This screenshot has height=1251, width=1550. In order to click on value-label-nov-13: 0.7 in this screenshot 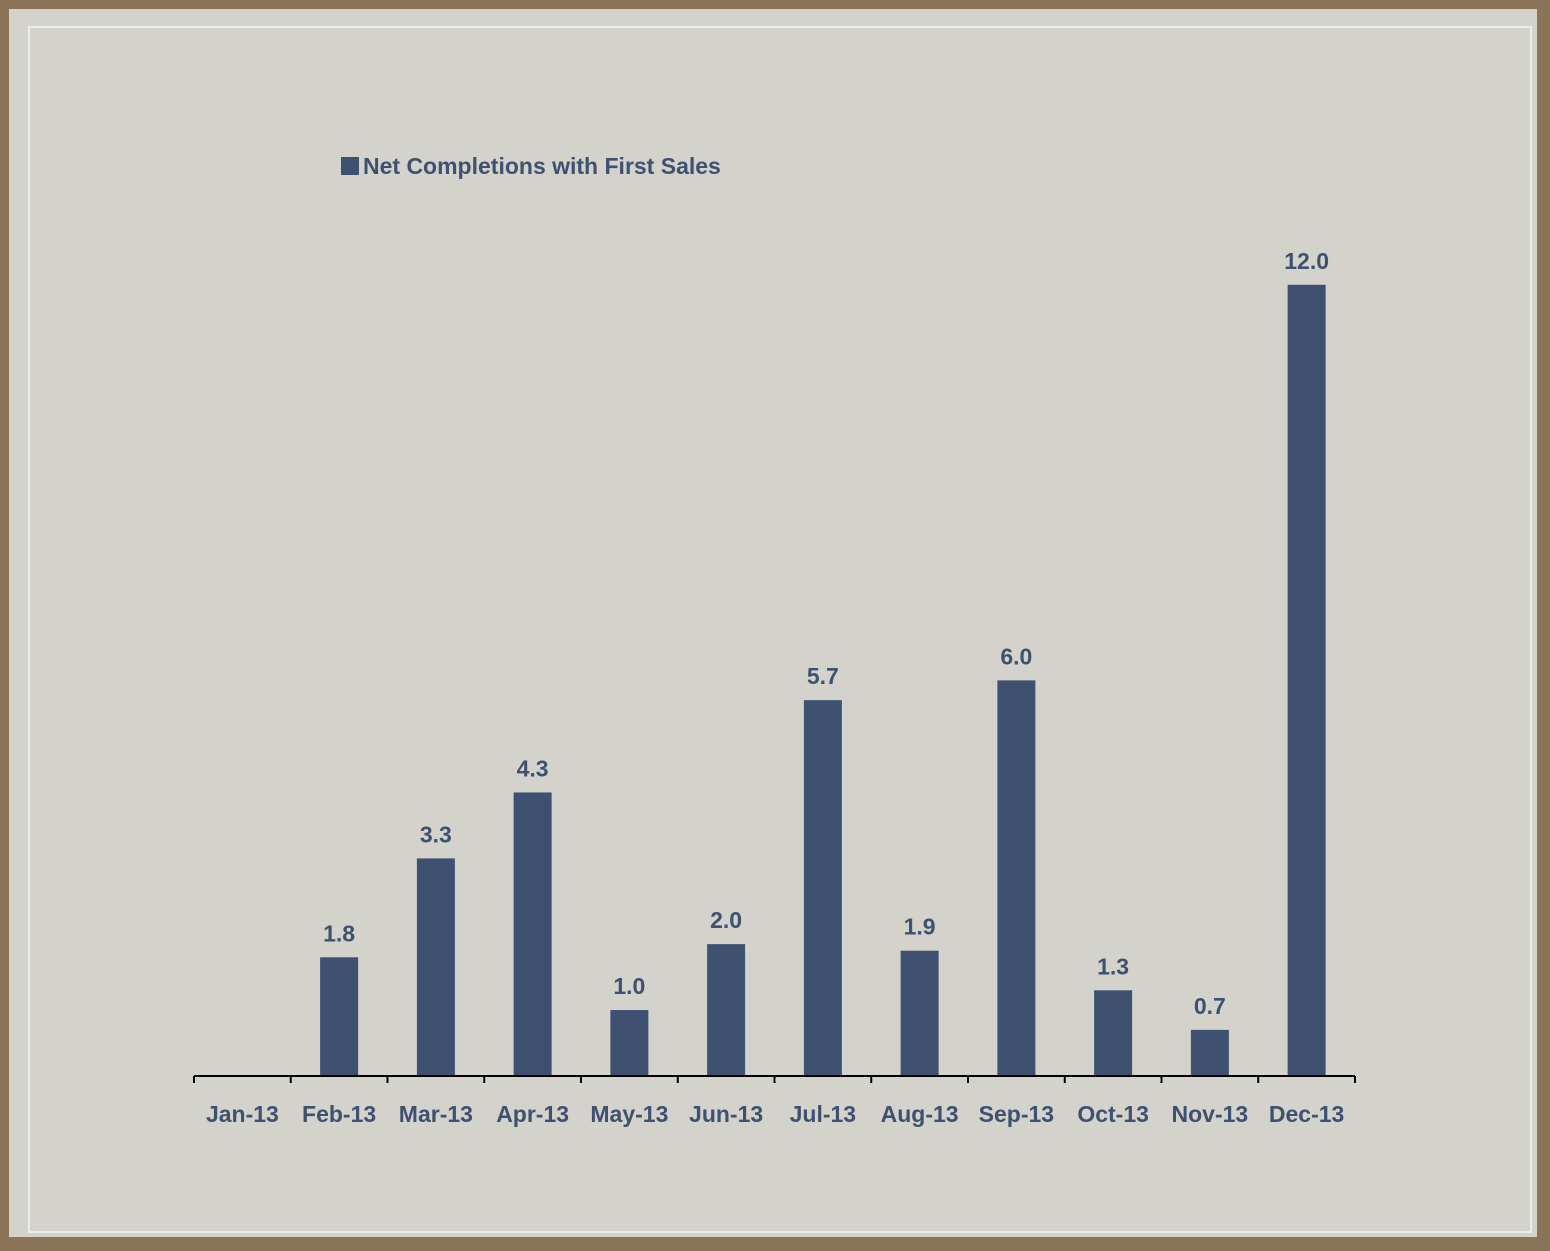, I will do `click(1210, 1006)`.